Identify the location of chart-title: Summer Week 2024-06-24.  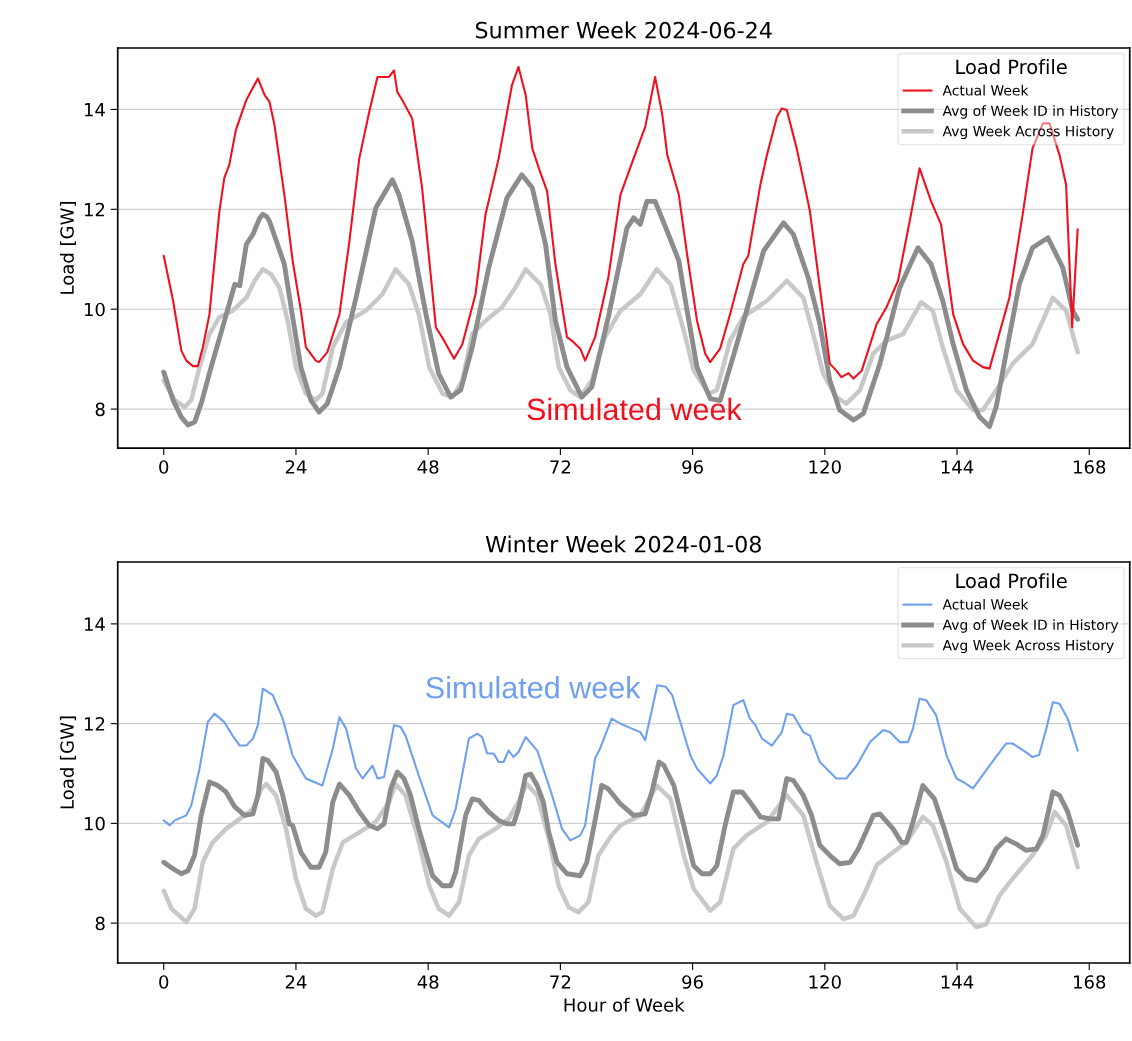
(623, 30).